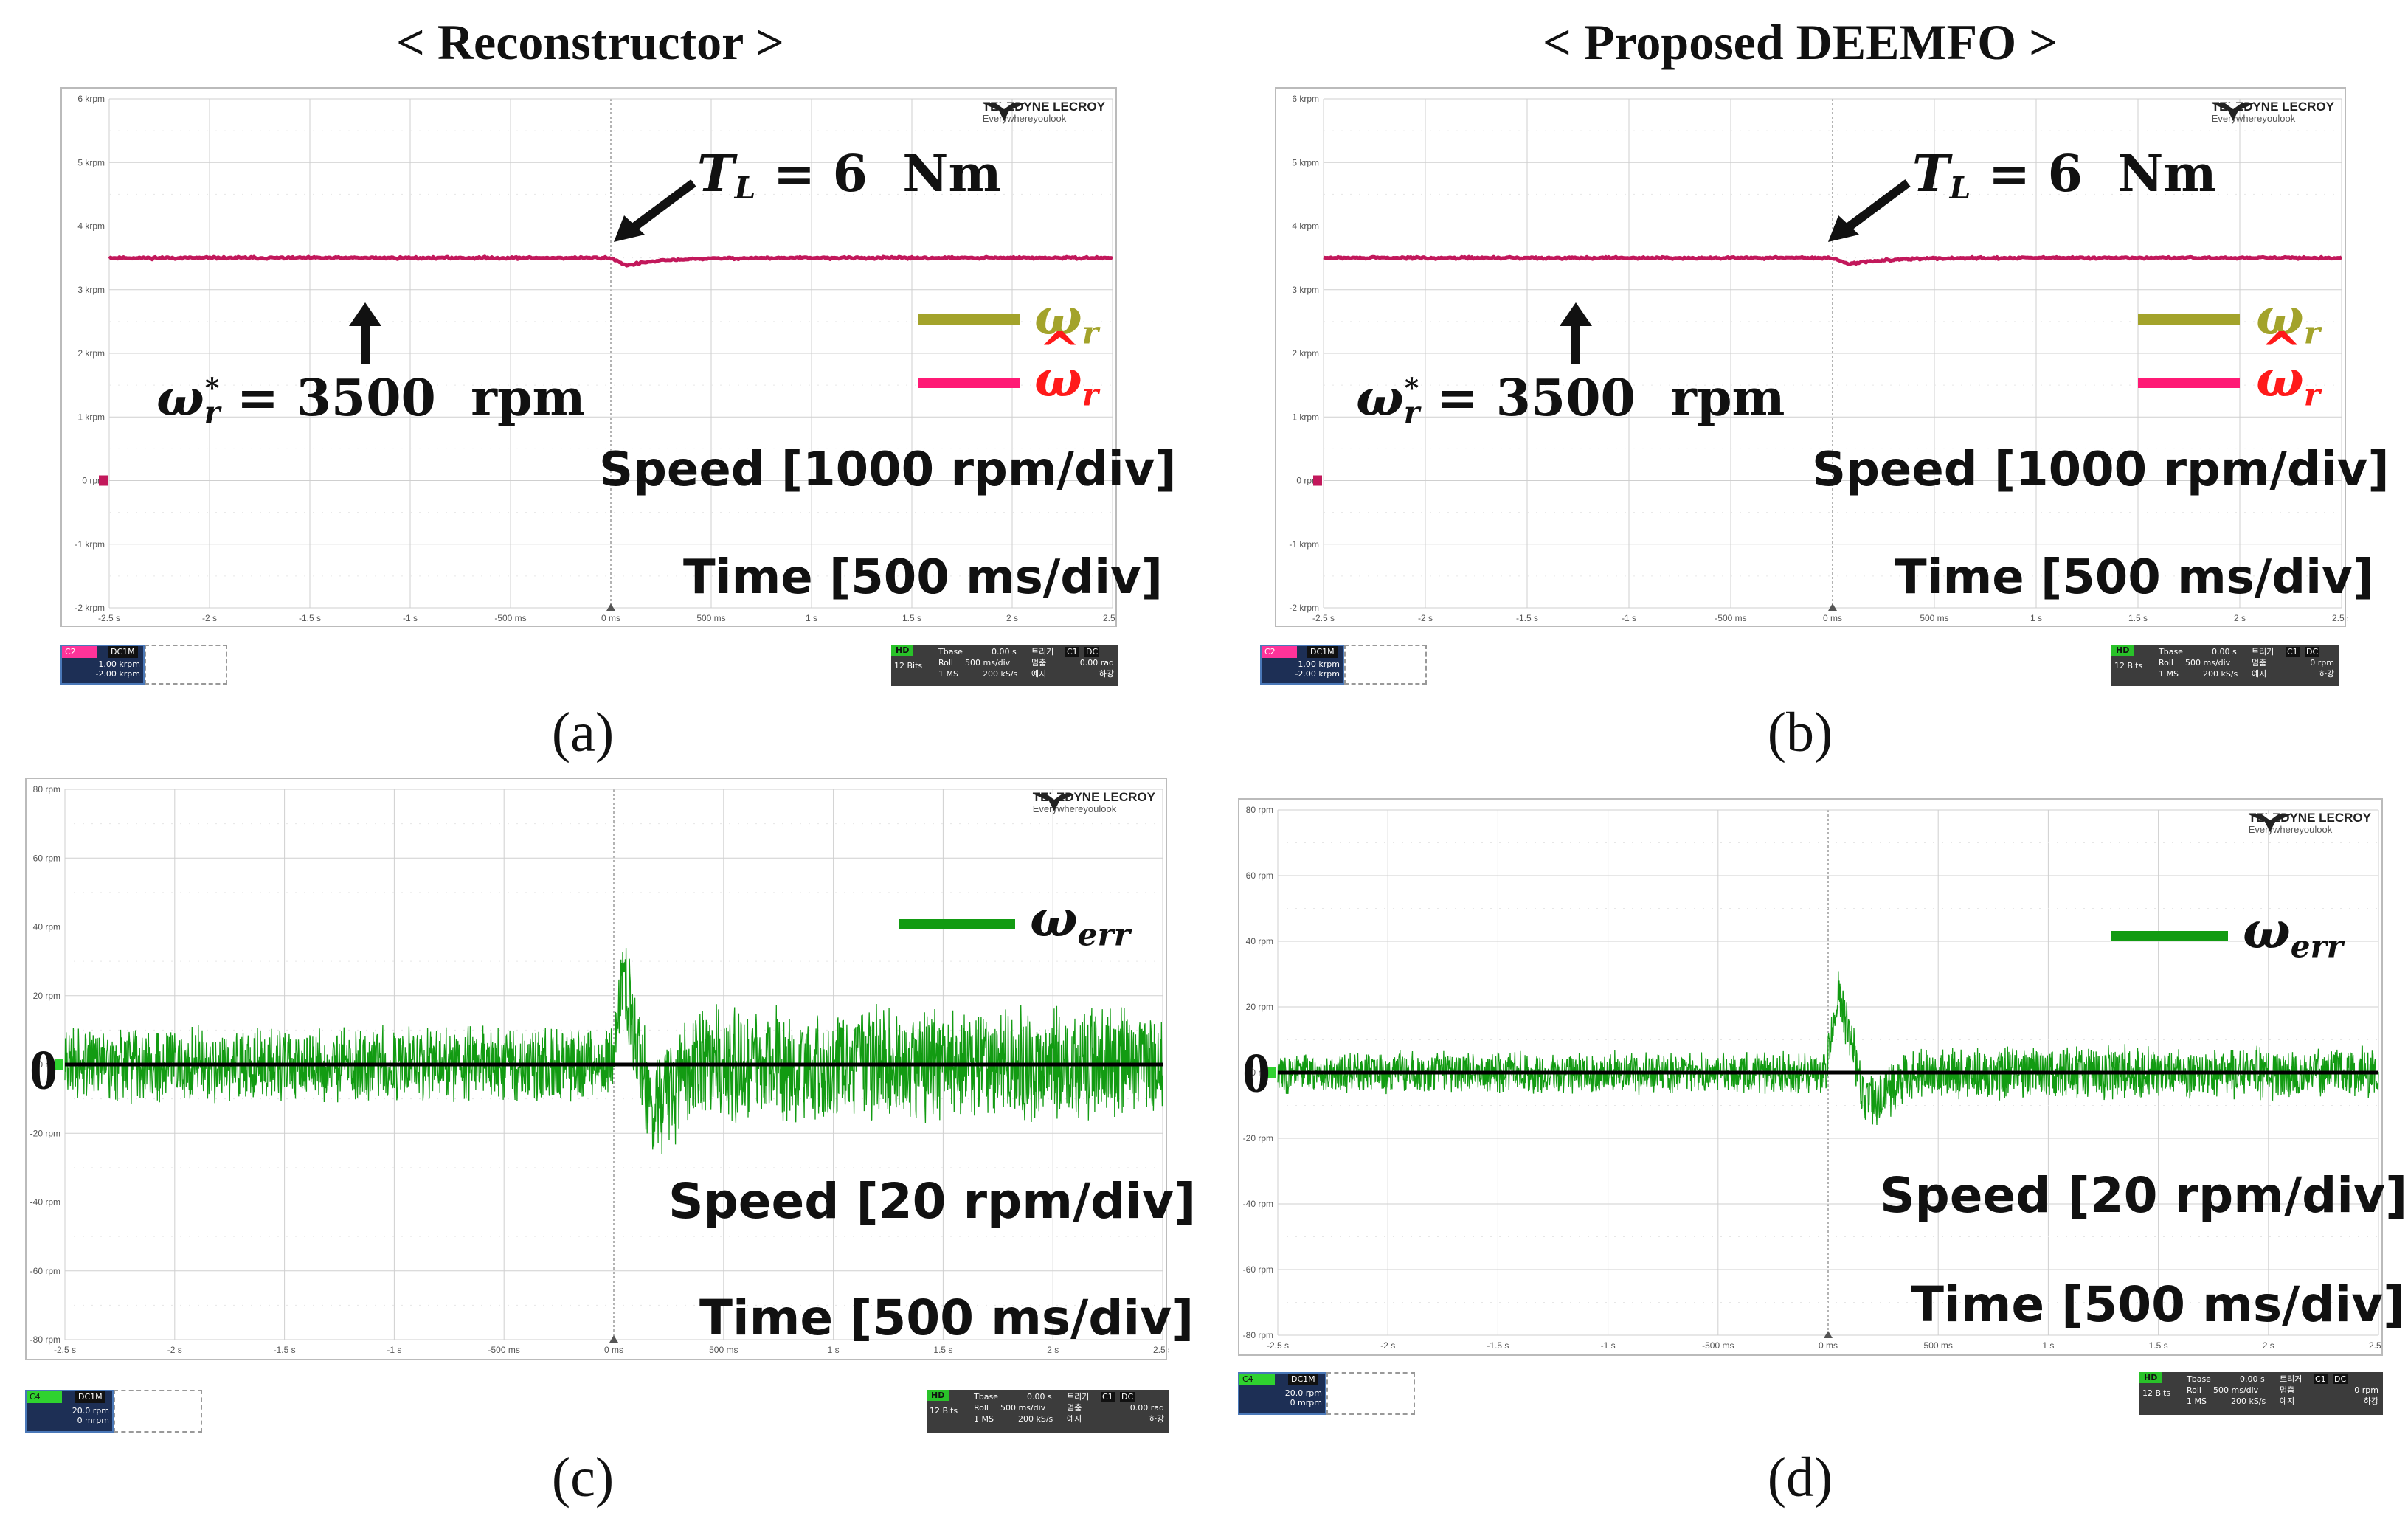  What do you see at coordinates (1259, 1007) in the screenshot?
I see `y-tick-label: 20 rpm` at bounding box center [1259, 1007].